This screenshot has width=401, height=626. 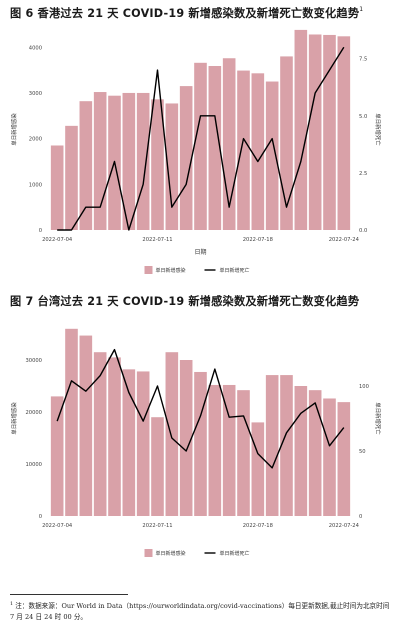 I want to click on y2-tick-label: 0.0, so click(x=363, y=231).